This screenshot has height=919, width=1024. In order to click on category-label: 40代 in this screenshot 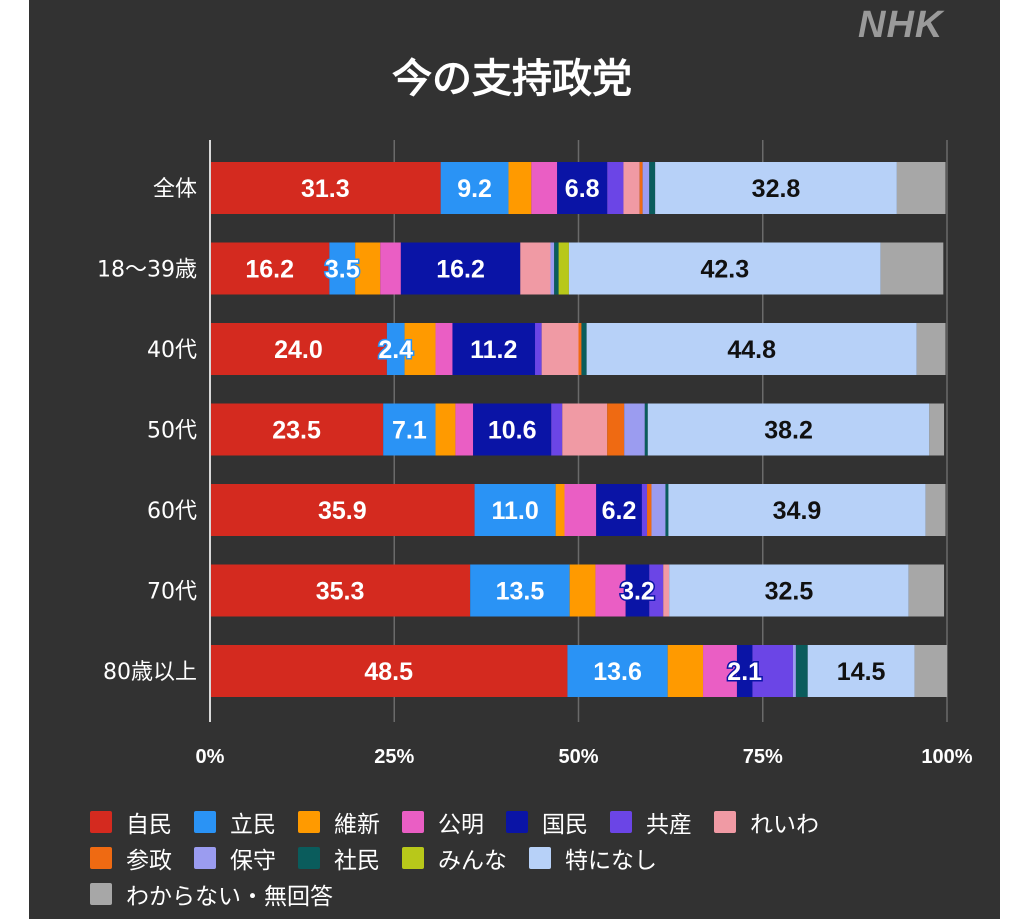, I will do `click(172, 350)`.